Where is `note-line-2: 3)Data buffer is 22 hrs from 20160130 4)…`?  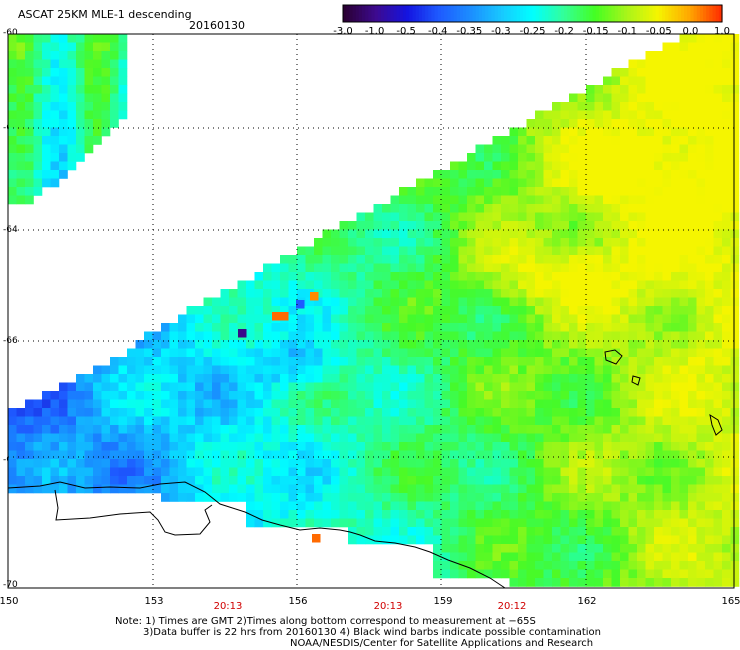
note-line-2: 3)Data buffer is 22 hrs from 20160130 4)… is located at coordinates (372, 632).